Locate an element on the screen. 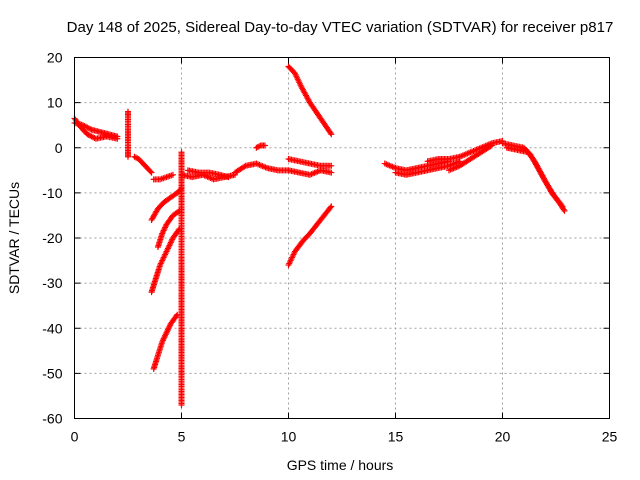  series-arc-steep-c is located at coordinates (165, 260).